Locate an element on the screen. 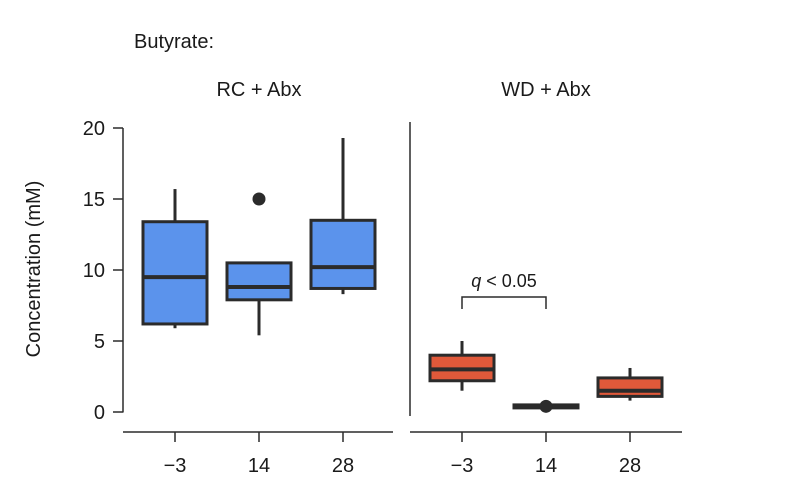 The image size is (790, 498). significance-bracket is located at coordinates (504, 302).